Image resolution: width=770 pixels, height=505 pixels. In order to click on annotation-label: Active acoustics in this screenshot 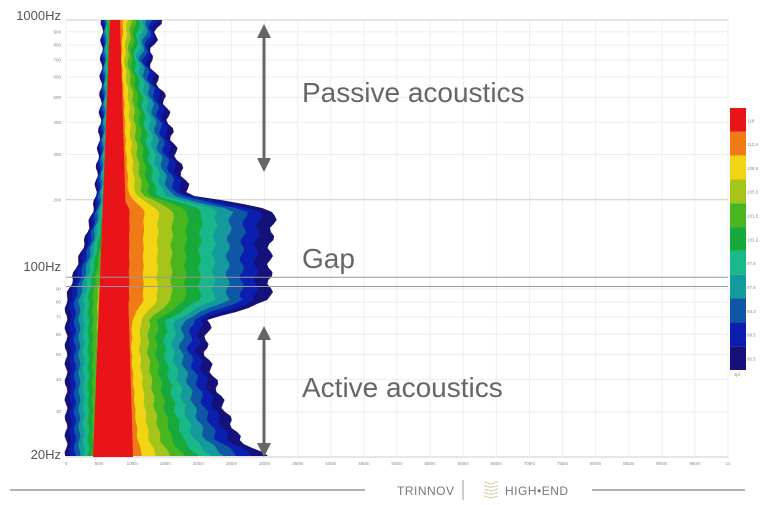, I will do `click(402, 387)`.